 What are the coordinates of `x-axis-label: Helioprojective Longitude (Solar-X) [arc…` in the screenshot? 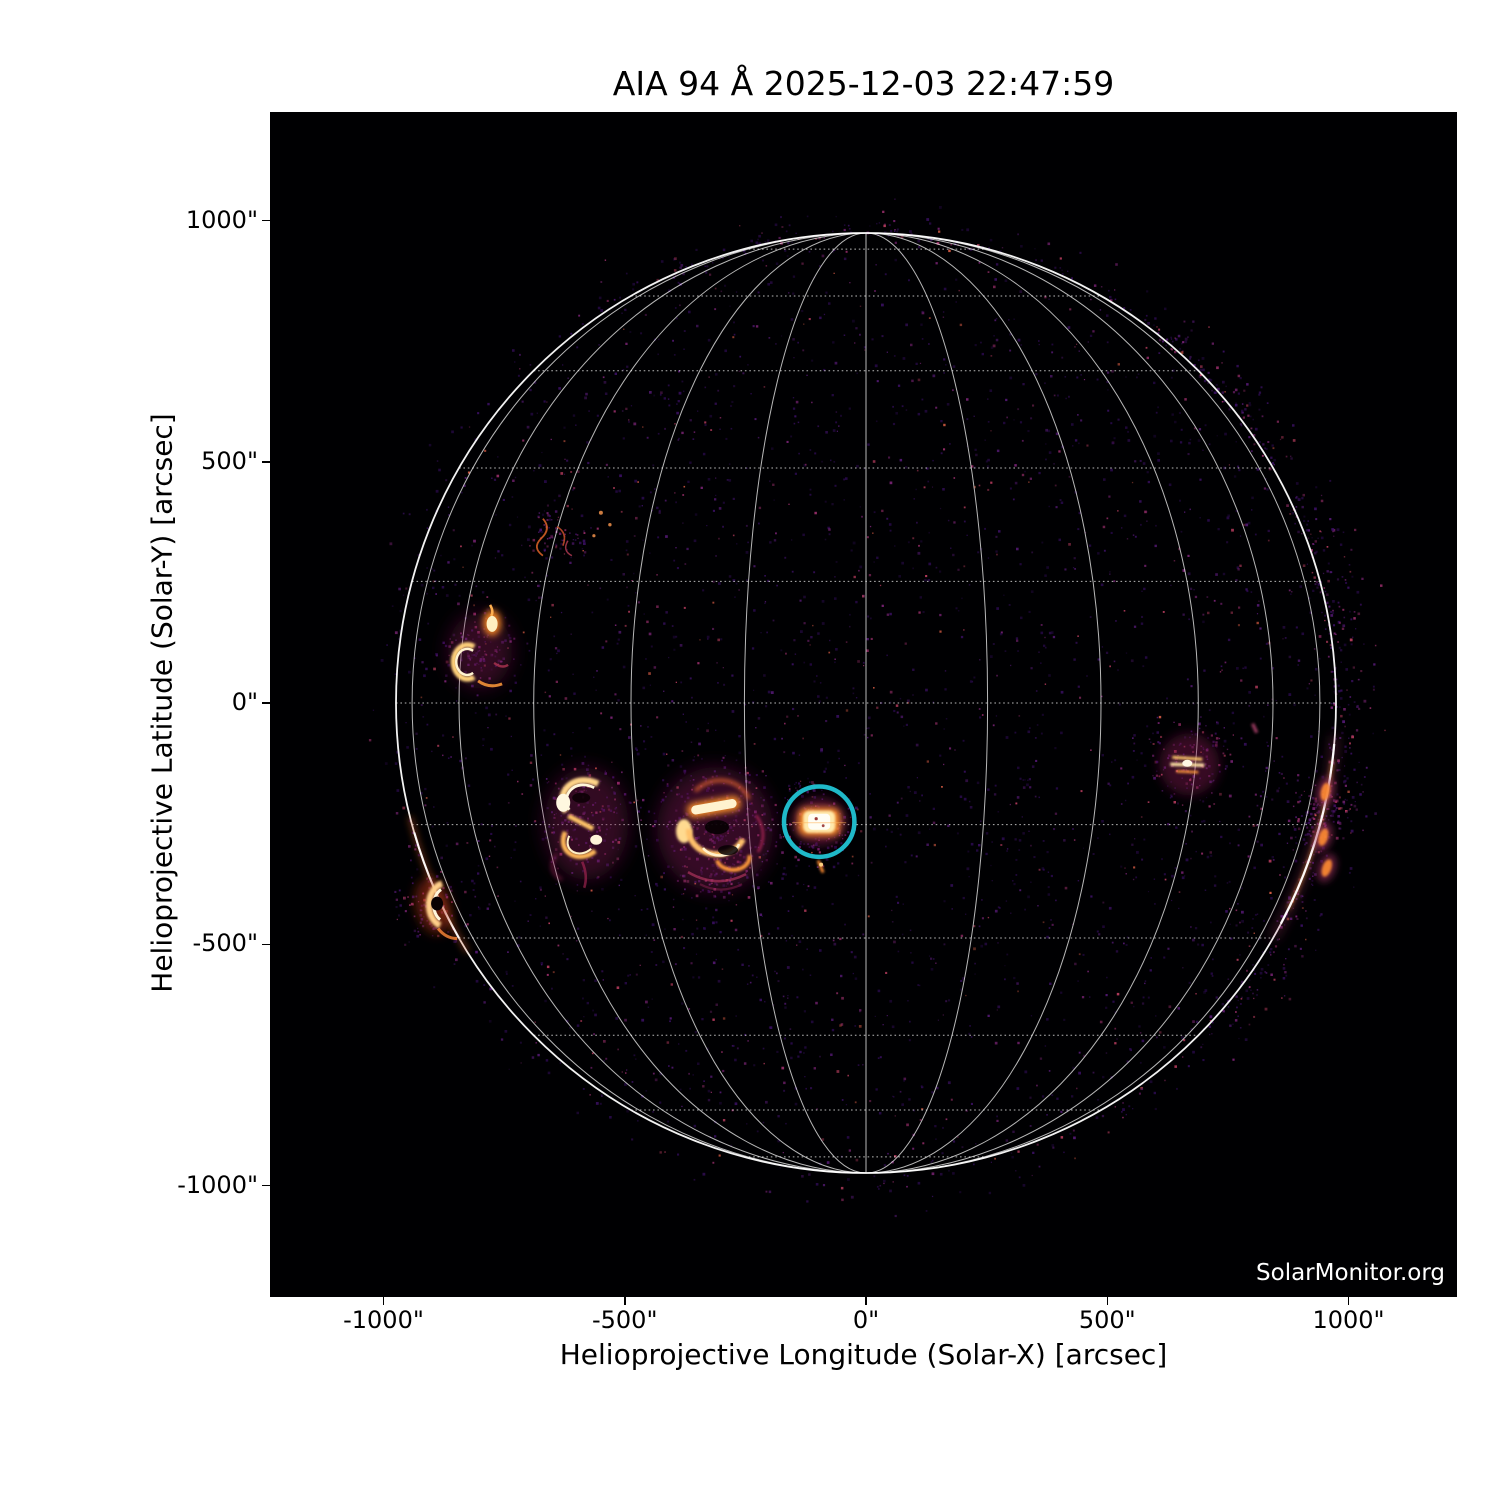 It's located at (863, 1354).